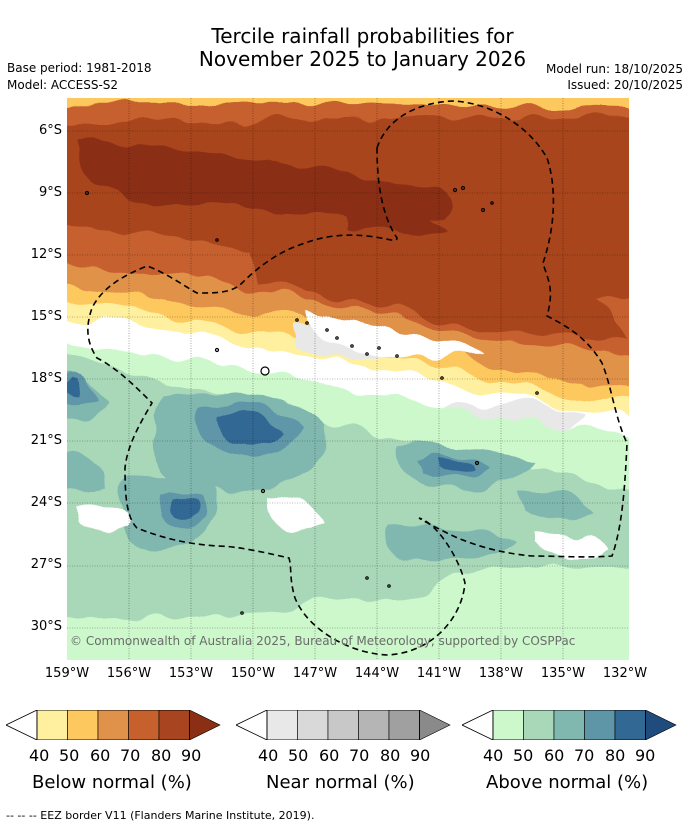  Describe the element at coordinates (348, 104) in the screenshot. I see `below-top-strip` at that location.